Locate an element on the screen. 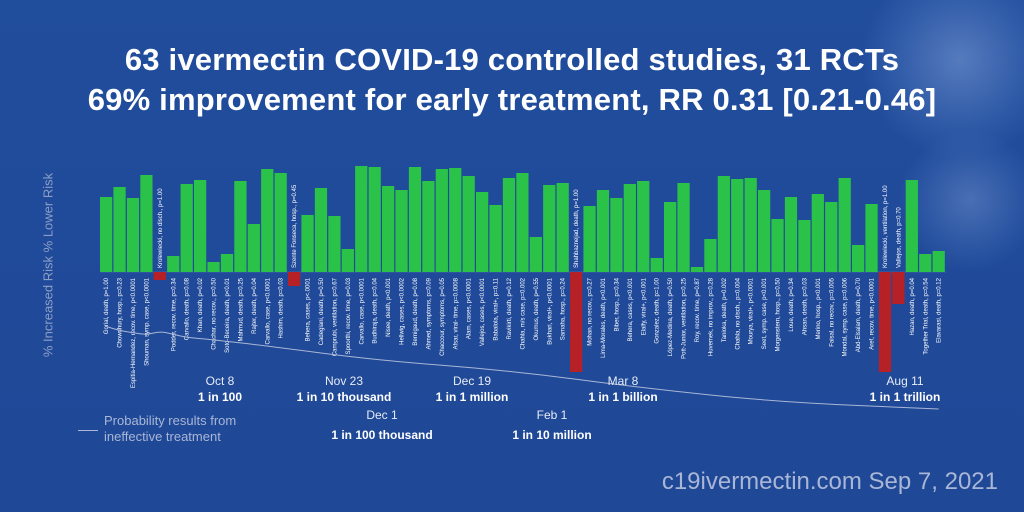  study-label: Shahbaznejad, death, p=1.00 is located at coordinates (577, 228).